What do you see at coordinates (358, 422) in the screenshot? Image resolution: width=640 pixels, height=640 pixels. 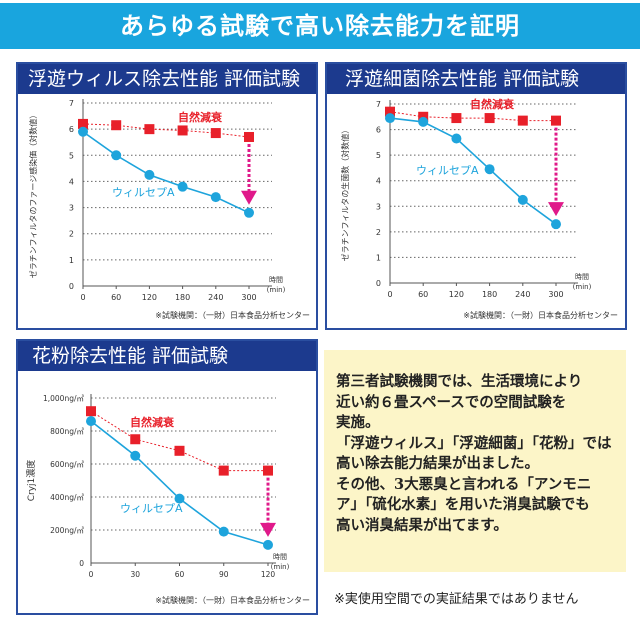 I see `description-line: 実施。` at bounding box center [358, 422].